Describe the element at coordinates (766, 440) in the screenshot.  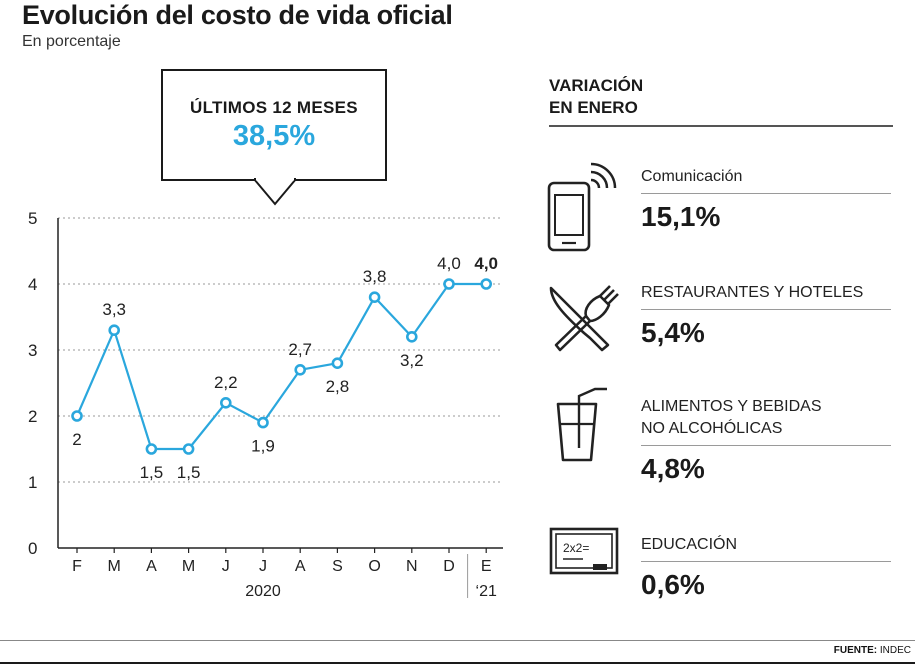
I see `category-food: ALIMENTOS Y BEBIDAS NO ALCOHÓLICAS 4,8%` at that location.